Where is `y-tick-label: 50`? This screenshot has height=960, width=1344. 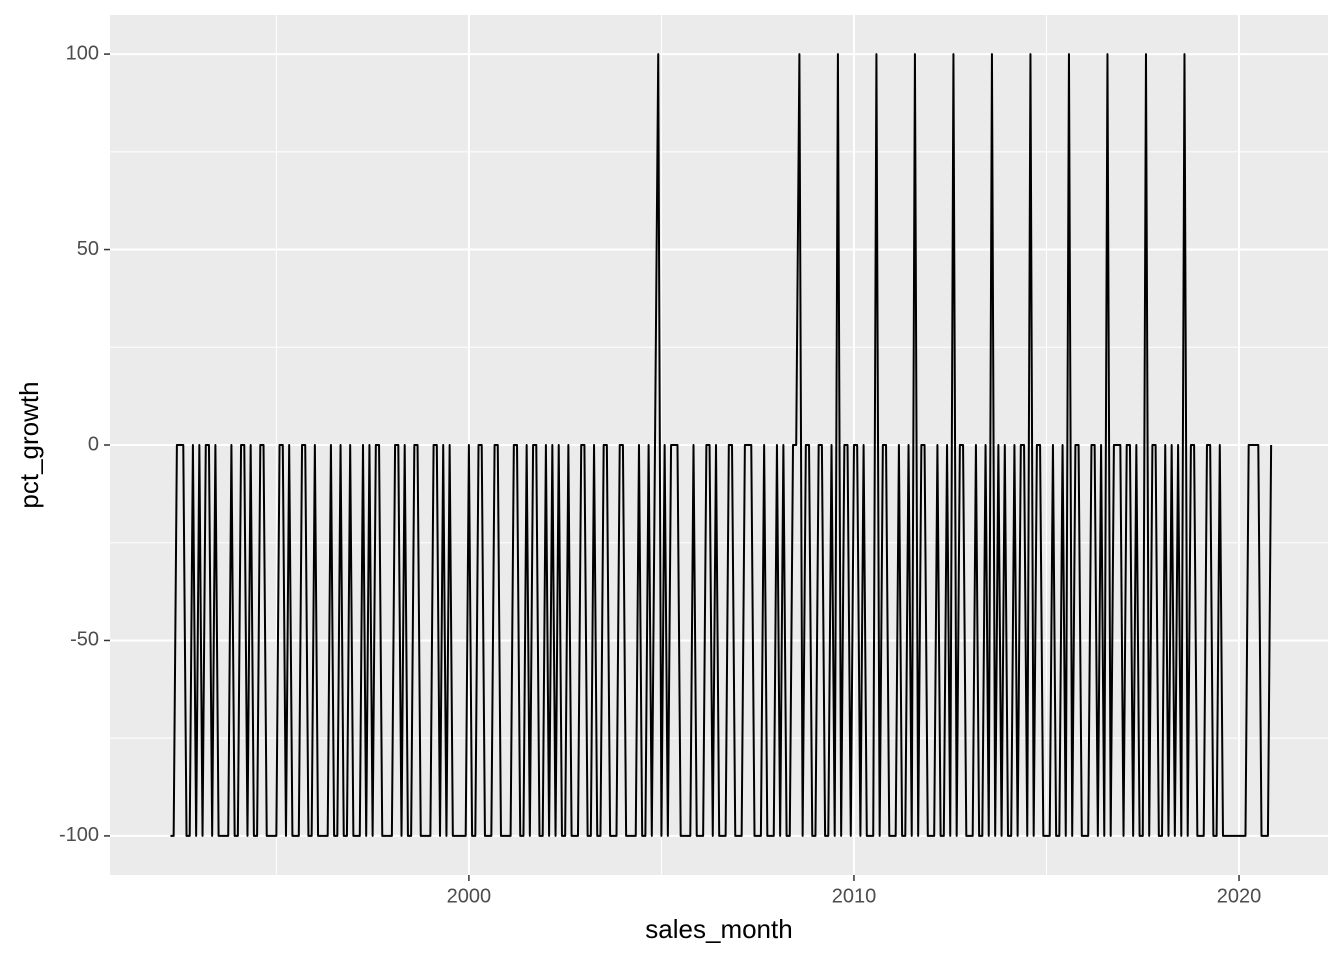 y-tick-label: 50 is located at coordinates (88, 249).